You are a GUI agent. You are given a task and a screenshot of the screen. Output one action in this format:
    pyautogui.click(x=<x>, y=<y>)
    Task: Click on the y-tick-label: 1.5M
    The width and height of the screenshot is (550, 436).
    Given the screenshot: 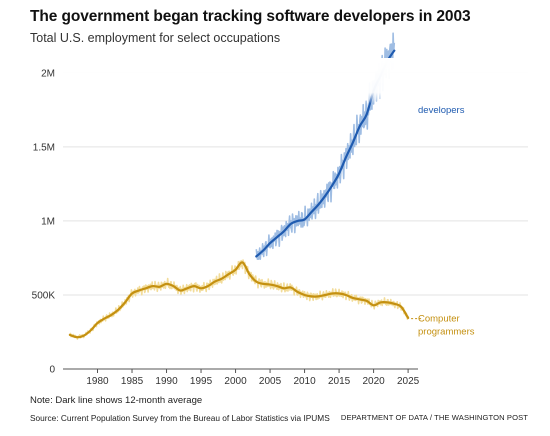 What is the action you would take?
    pyautogui.click(x=44, y=147)
    